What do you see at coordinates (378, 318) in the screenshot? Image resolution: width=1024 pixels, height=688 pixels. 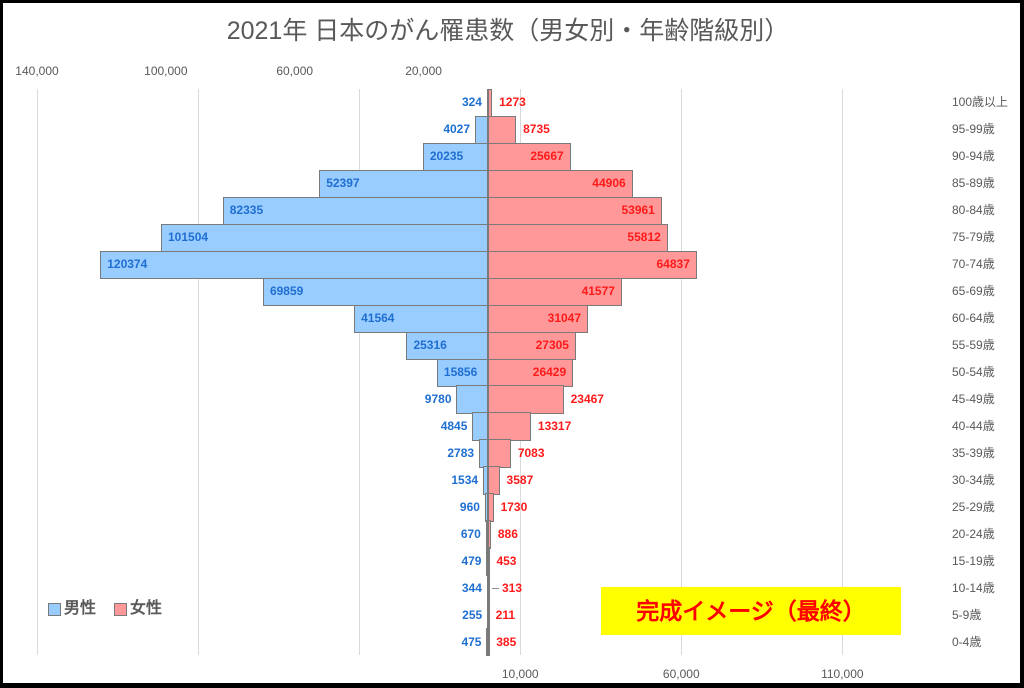 I see `male-data-label: 41564` at bounding box center [378, 318].